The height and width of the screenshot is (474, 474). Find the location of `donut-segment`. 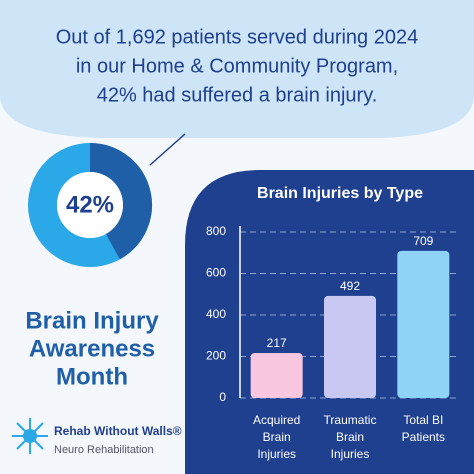

donut-segment is located at coordinates (120, 201).